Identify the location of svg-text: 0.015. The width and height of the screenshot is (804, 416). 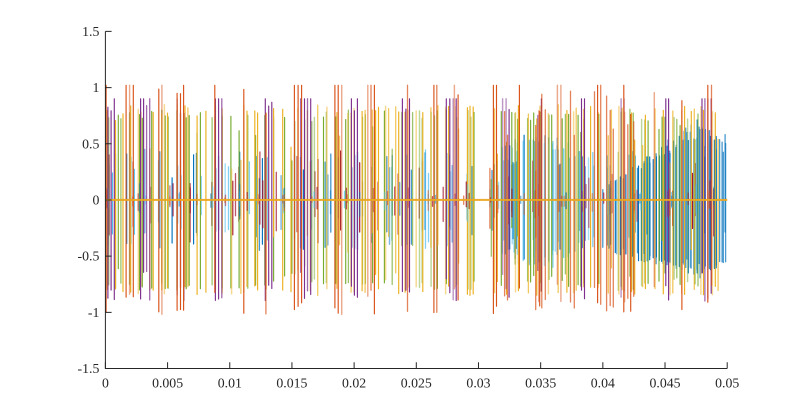
(291, 383).